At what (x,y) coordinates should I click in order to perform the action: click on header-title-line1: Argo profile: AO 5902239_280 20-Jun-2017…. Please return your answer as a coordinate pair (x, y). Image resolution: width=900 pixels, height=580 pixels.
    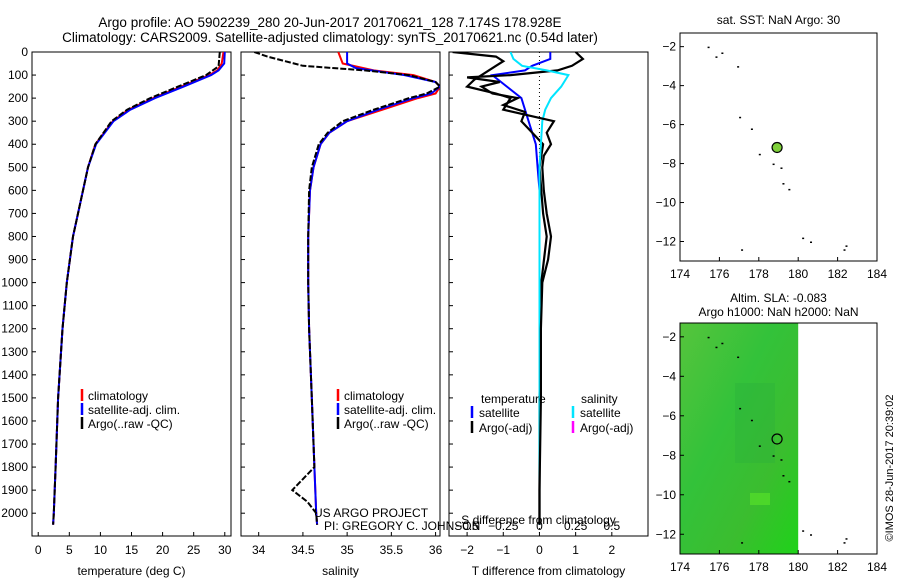
    Looking at the image, I should click on (329, 22).